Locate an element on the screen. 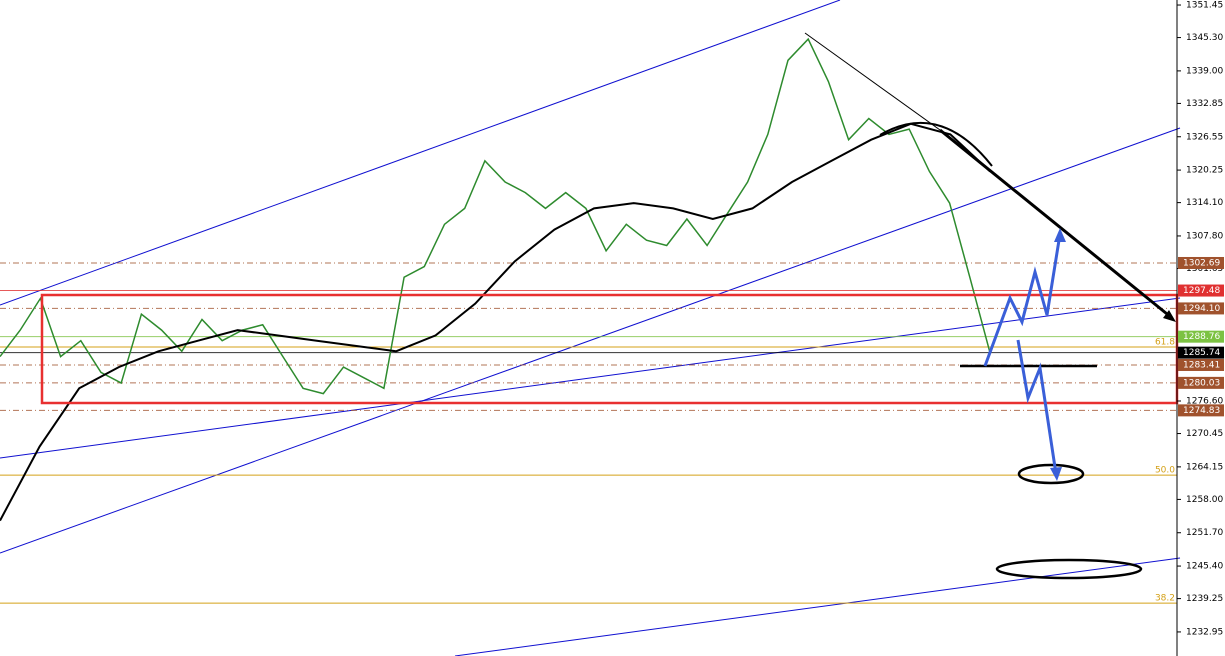 The image size is (1225, 656). y-tick-label: 1251.70 is located at coordinates (1204, 533).